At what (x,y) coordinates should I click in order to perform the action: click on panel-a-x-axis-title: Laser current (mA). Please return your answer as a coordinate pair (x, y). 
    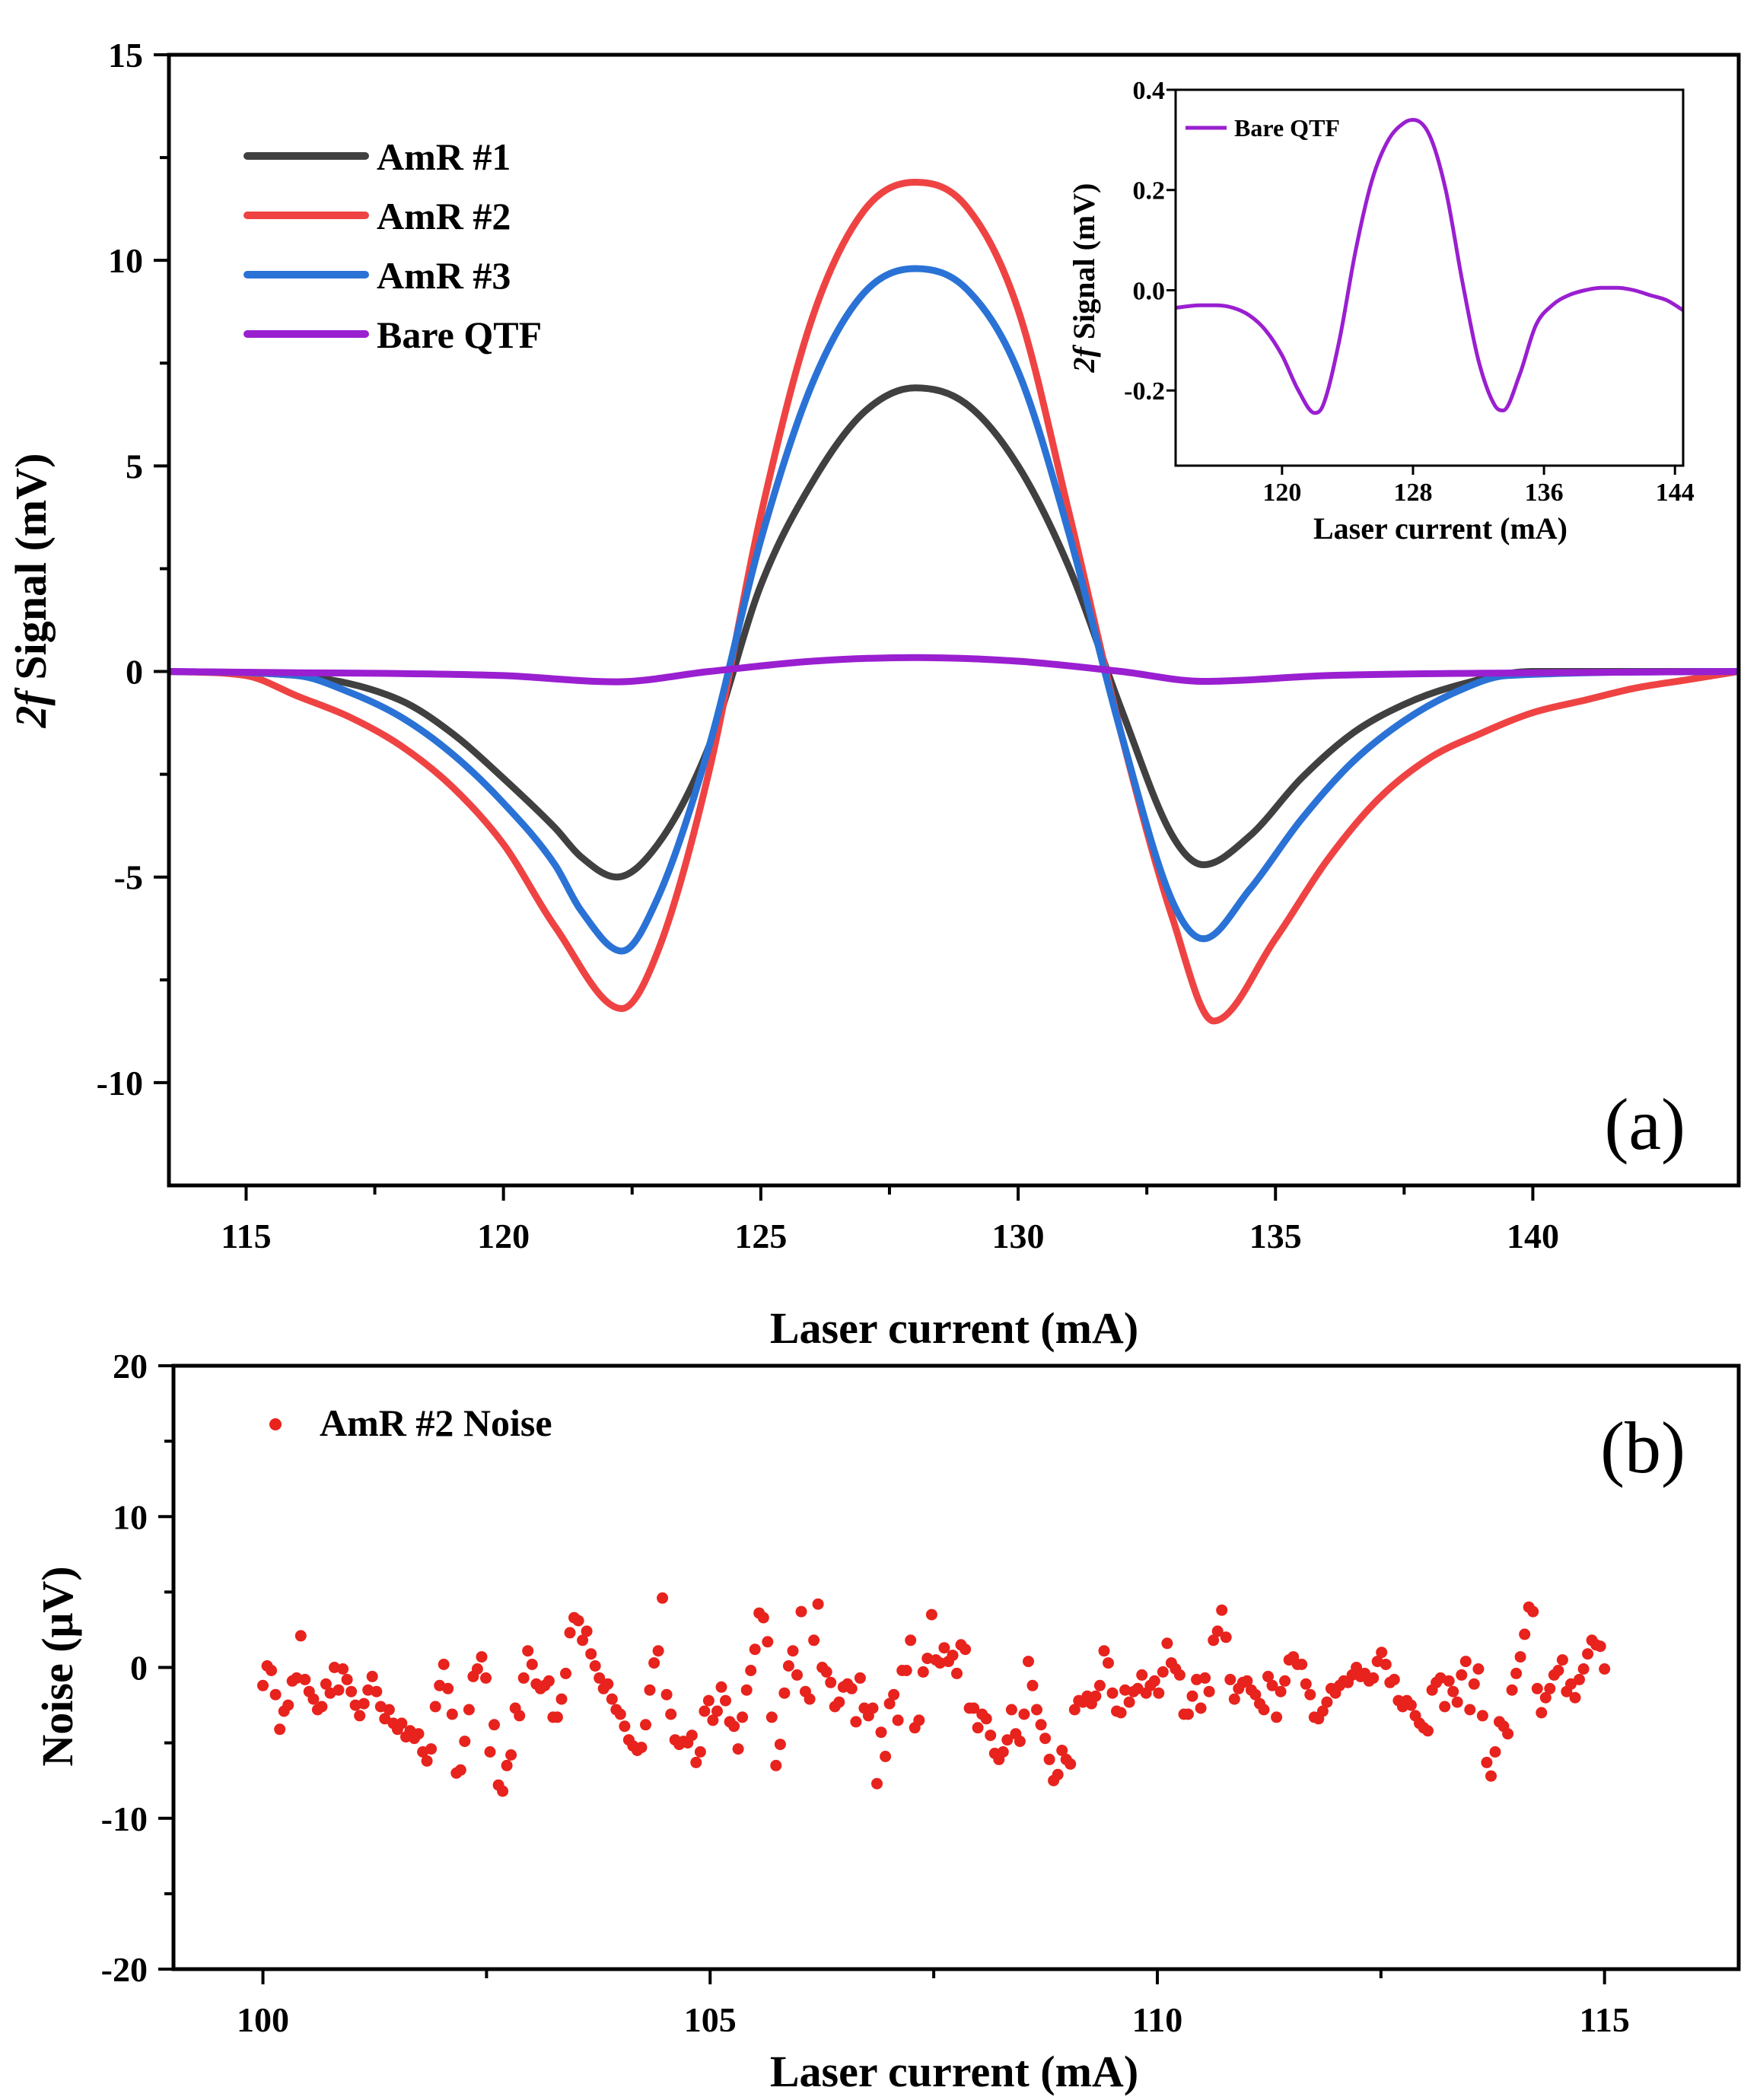
    Looking at the image, I should click on (954, 1328).